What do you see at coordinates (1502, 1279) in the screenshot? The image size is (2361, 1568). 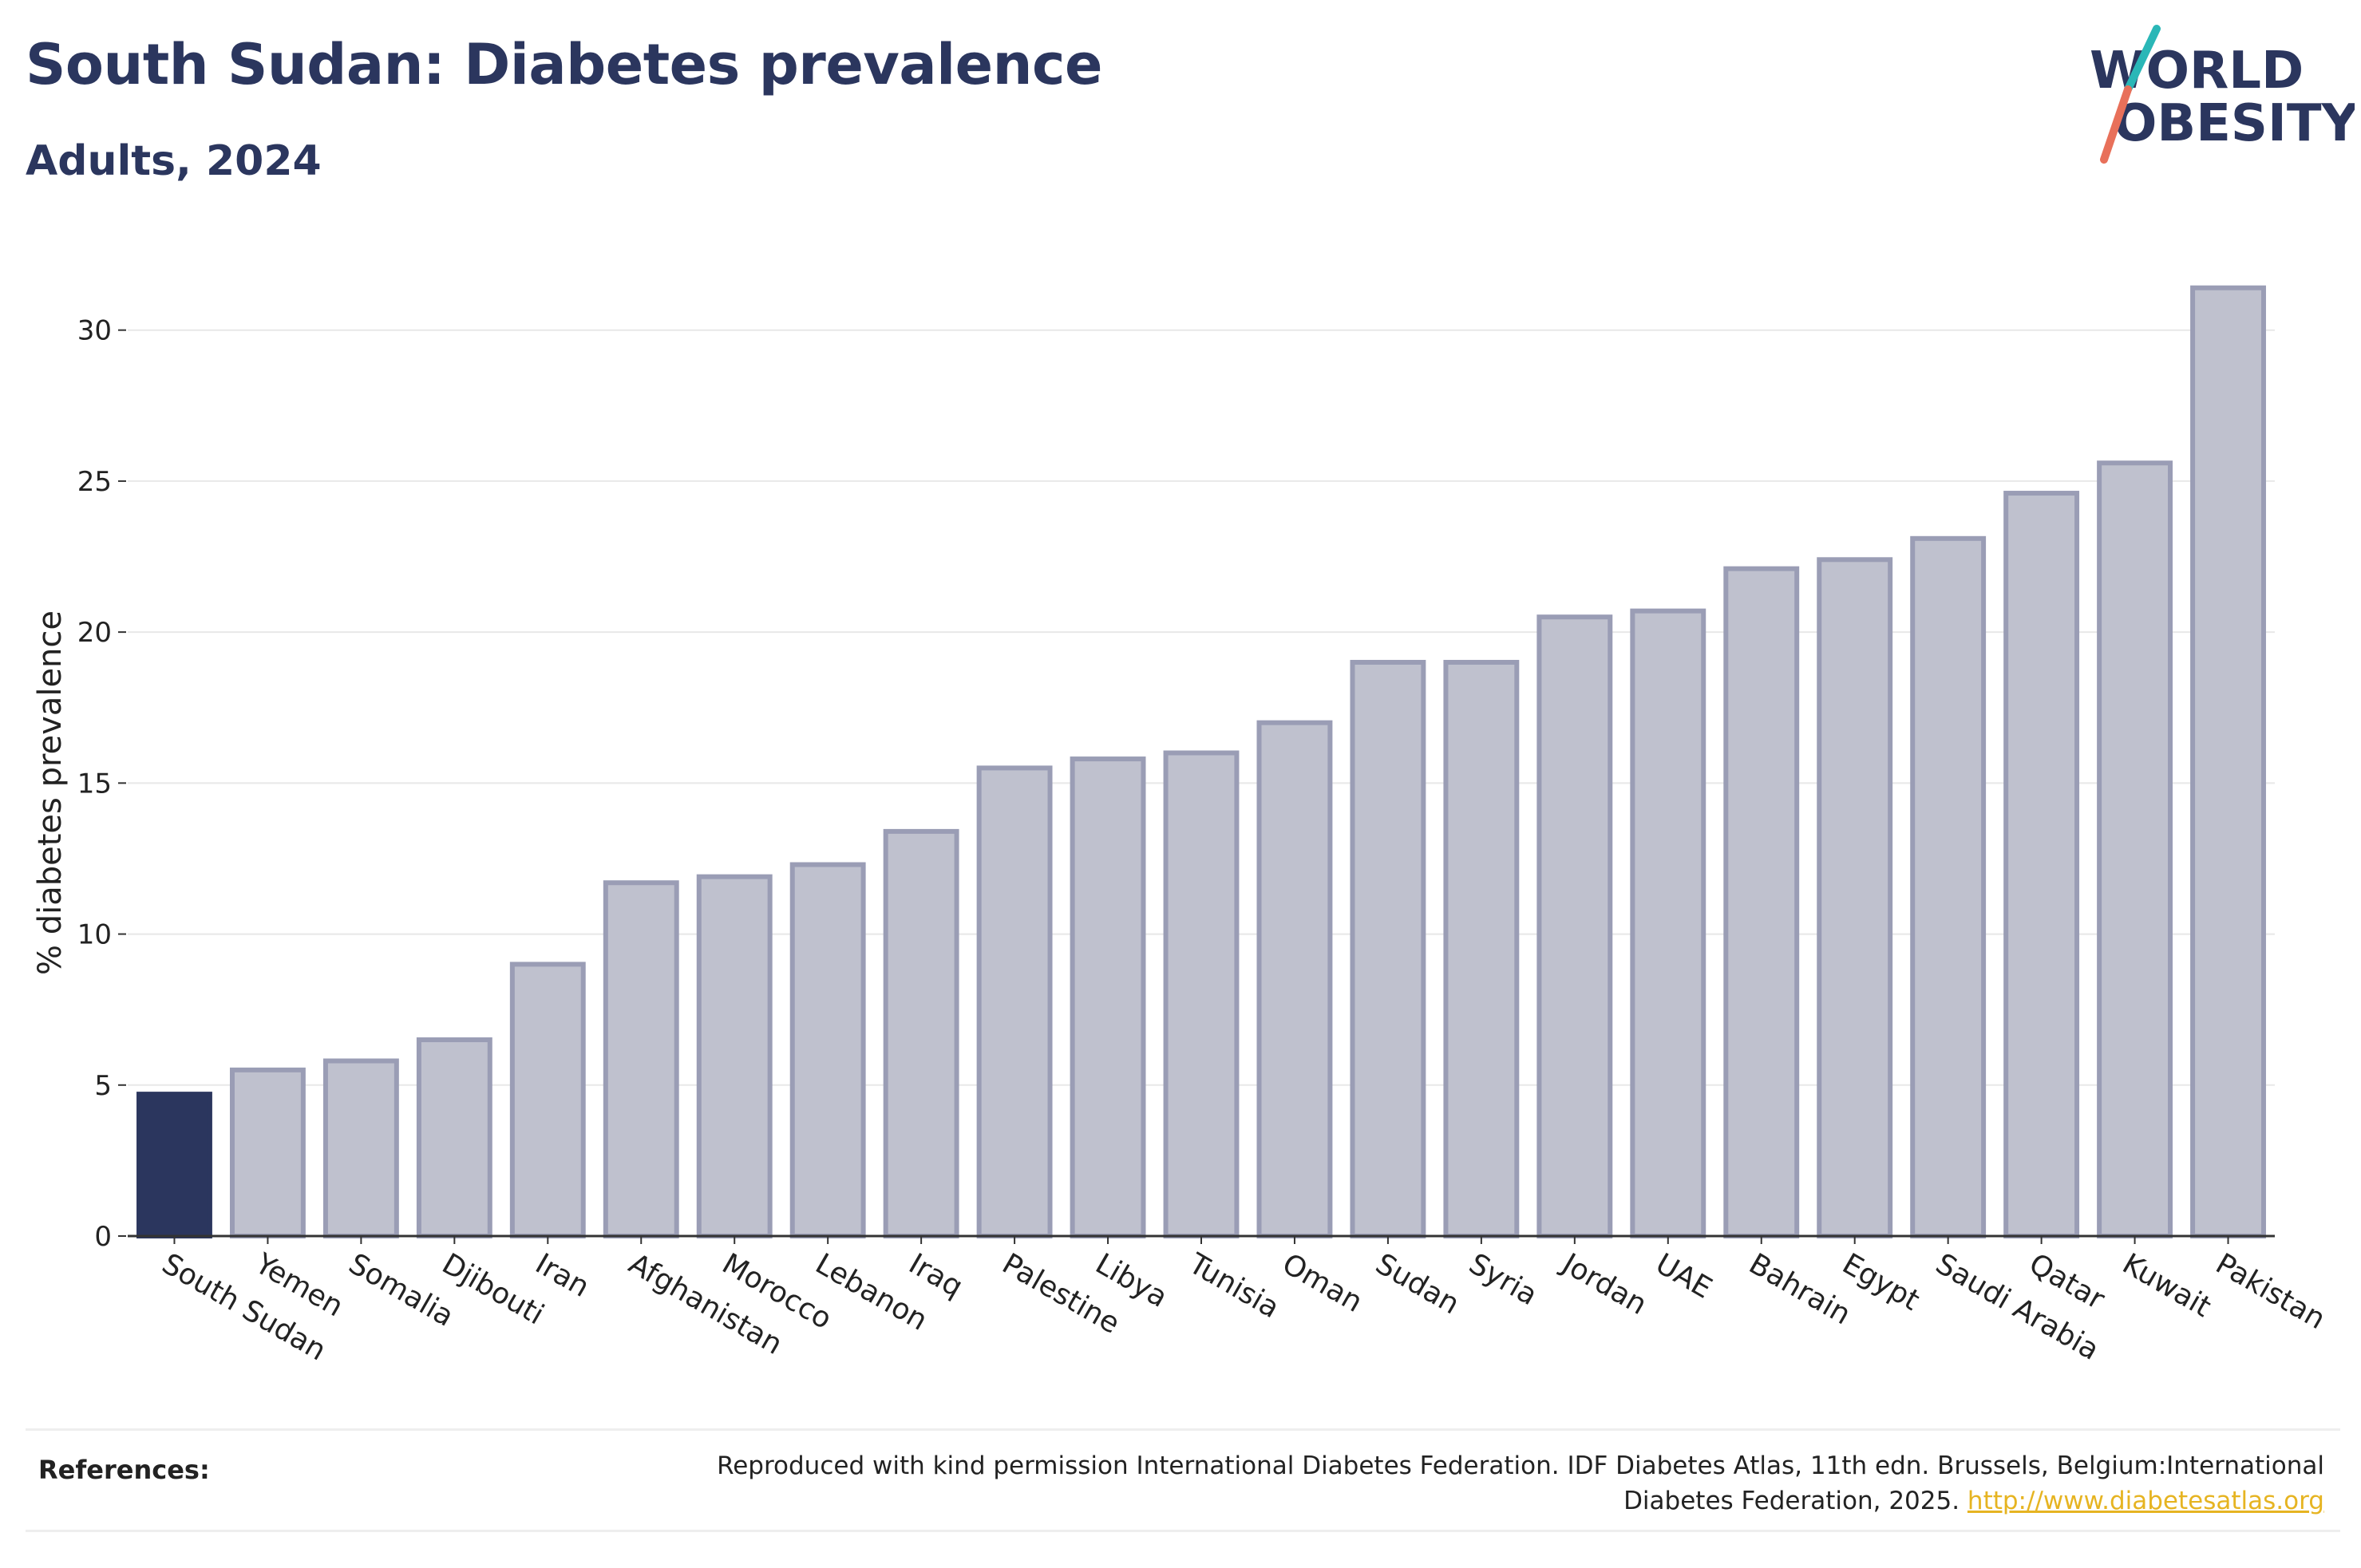 I see `x-tick-label: Syria` at bounding box center [1502, 1279].